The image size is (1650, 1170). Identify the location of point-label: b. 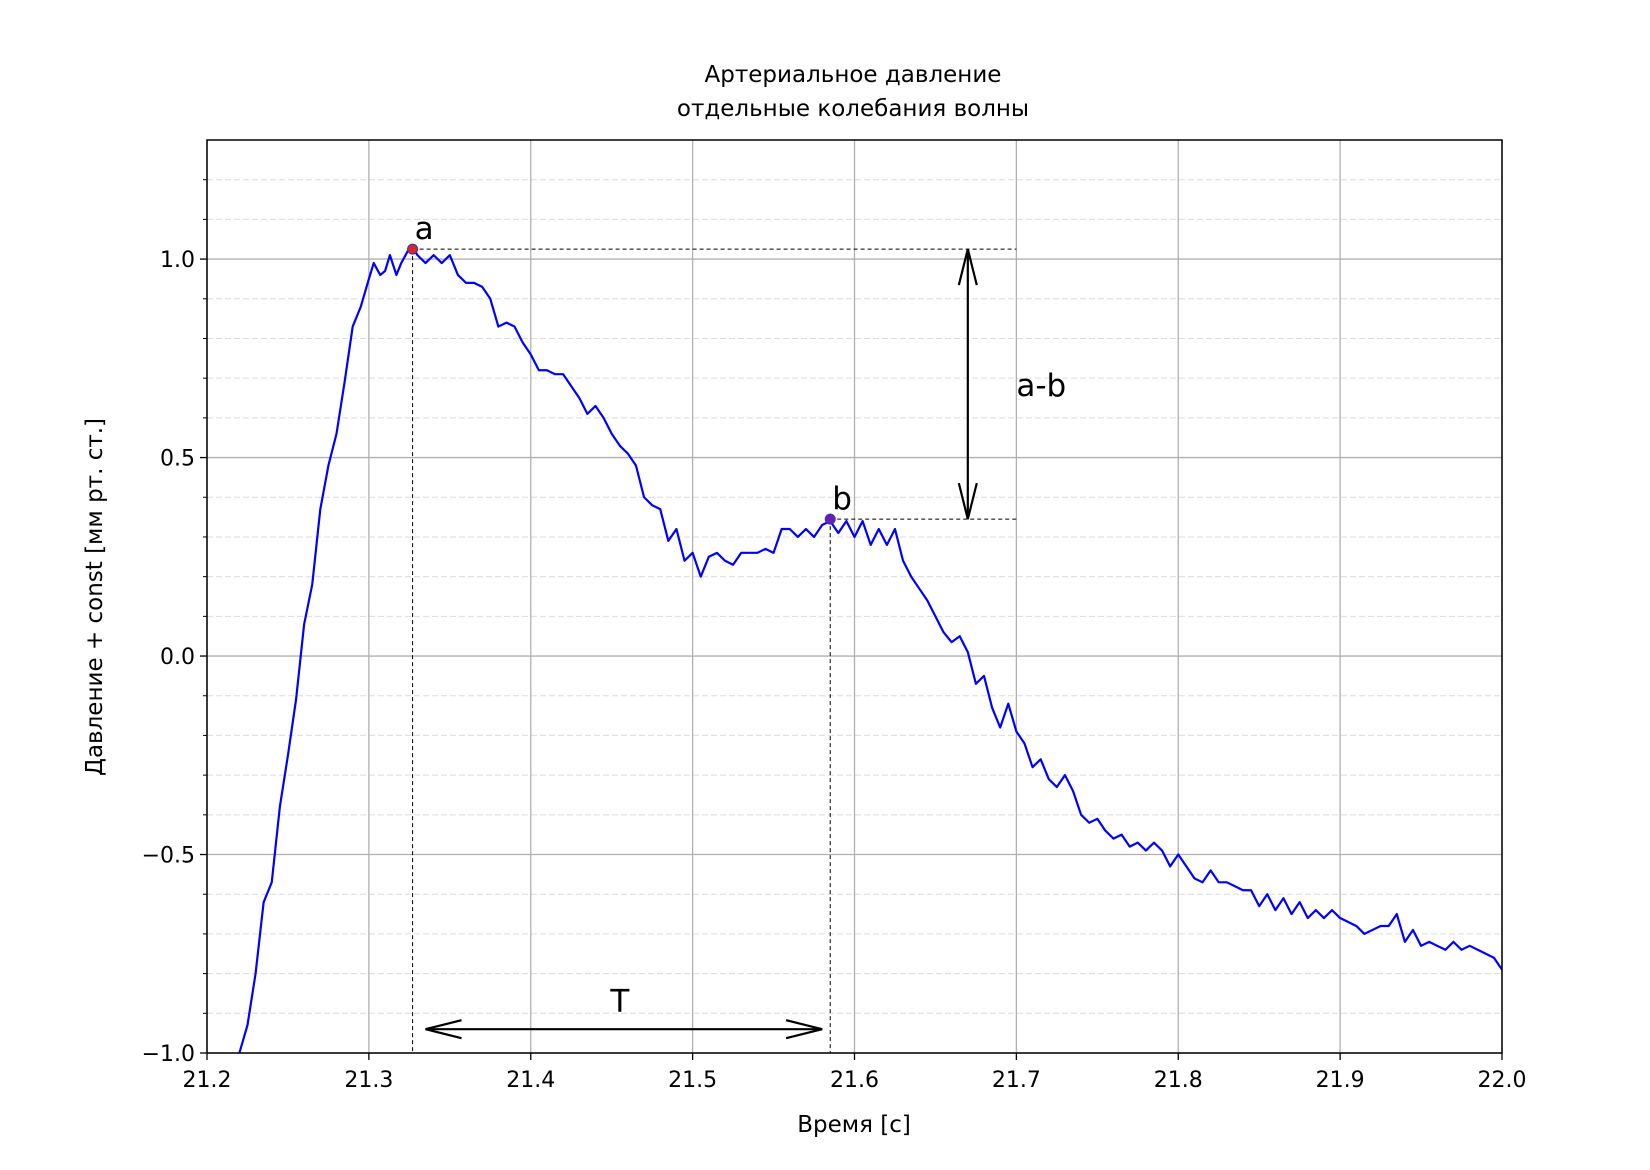
(842, 499).